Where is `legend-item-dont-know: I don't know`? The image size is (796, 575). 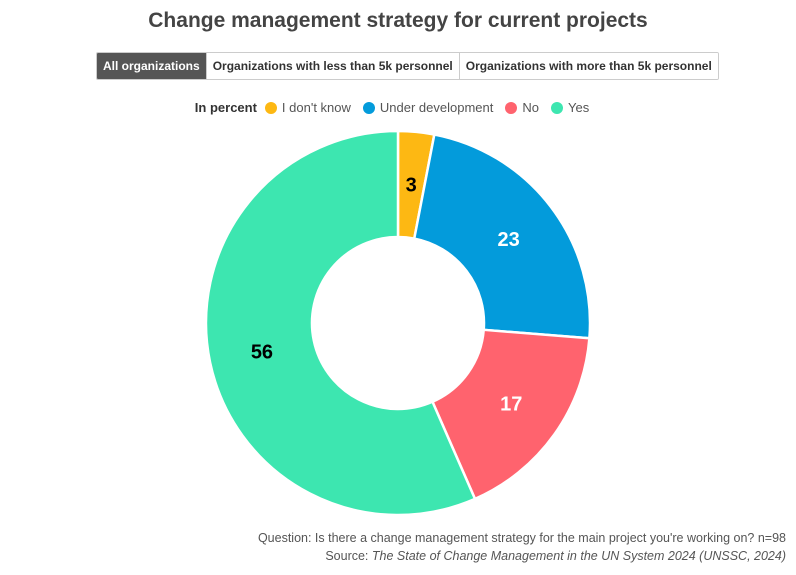
legend-item-dont-know: I don't know is located at coordinates (307, 107).